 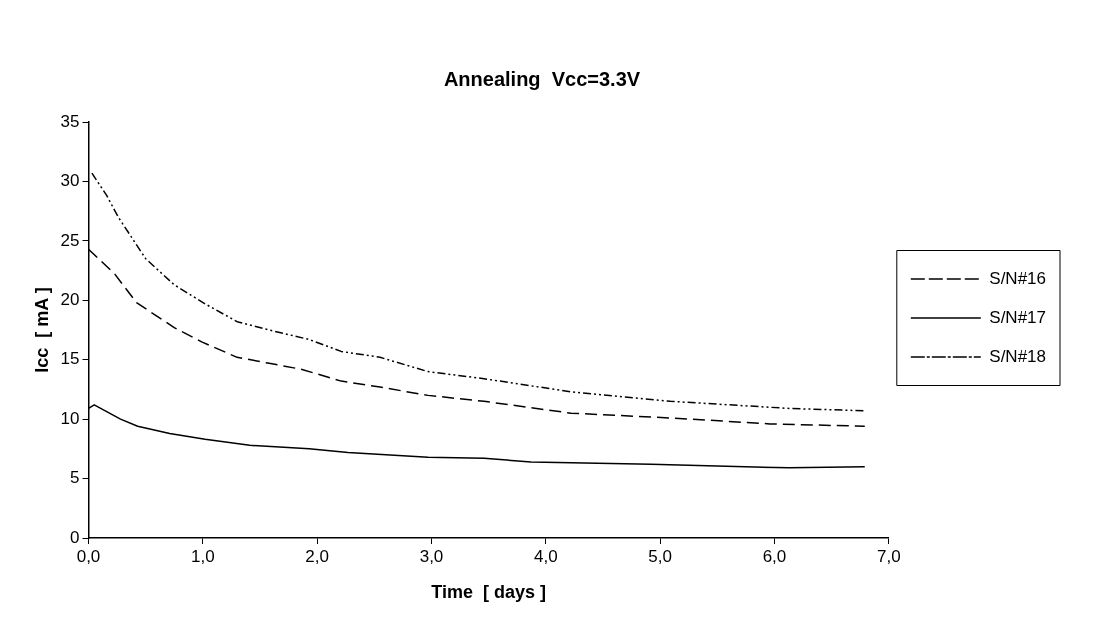 I want to click on x-tick-label: 6,0, so click(x=774, y=556).